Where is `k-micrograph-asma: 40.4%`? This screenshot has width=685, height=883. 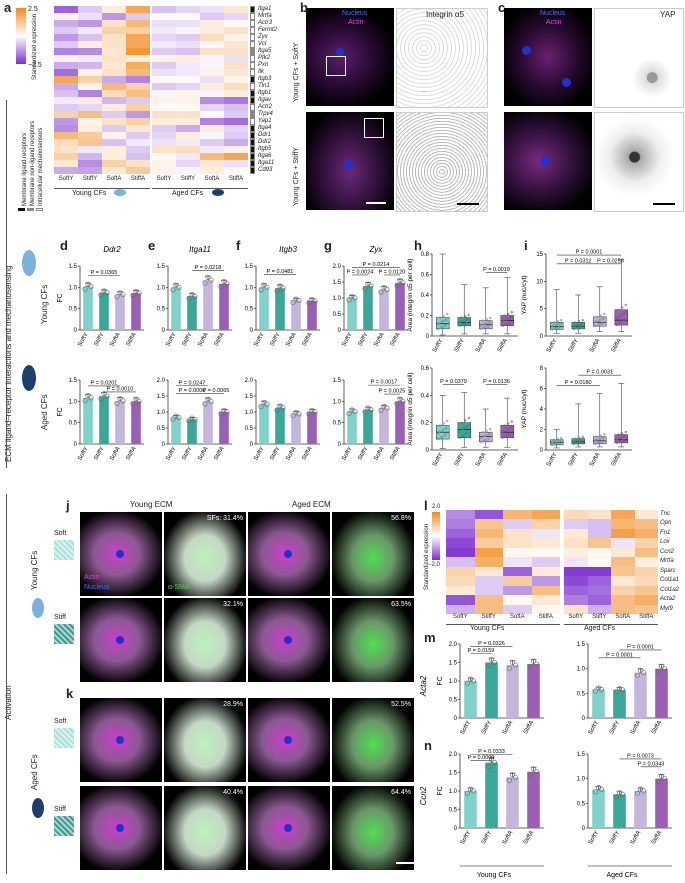 k-micrograph-asma: 40.4% is located at coordinates (205, 828).